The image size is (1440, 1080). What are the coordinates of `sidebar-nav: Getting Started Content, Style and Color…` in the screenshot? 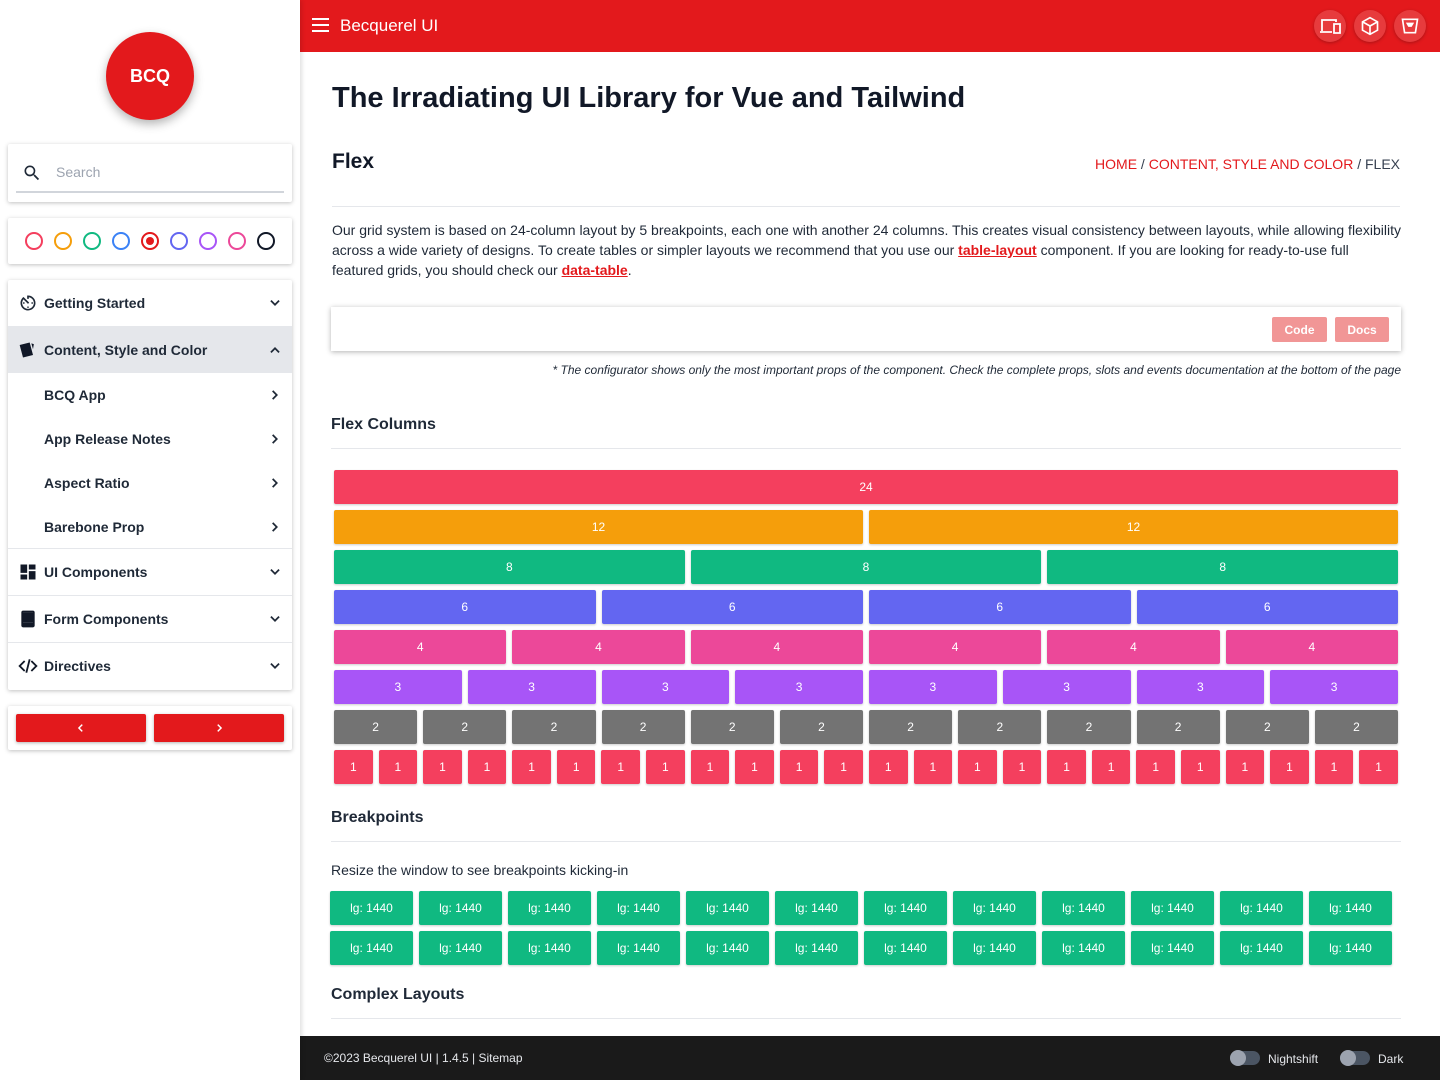 It's located at (150, 485).